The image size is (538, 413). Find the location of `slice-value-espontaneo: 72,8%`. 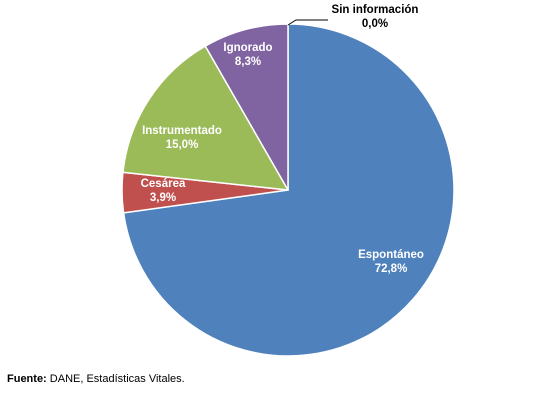

slice-value-espontaneo: 72,8% is located at coordinates (391, 269).